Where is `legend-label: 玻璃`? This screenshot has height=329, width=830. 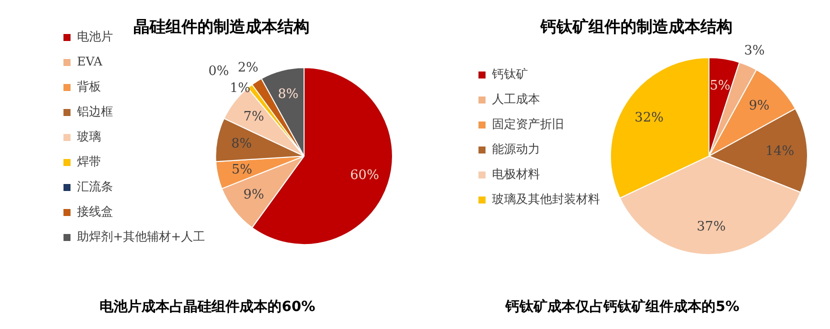 legend-label: 玻璃 is located at coordinates (89, 137).